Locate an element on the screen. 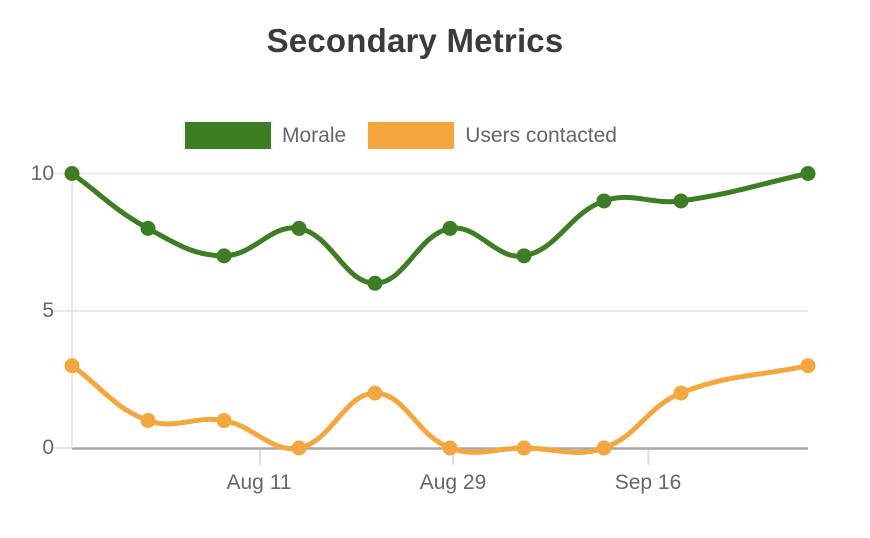 The width and height of the screenshot is (870, 538). legend-item-morale: Morale is located at coordinates (265, 135).